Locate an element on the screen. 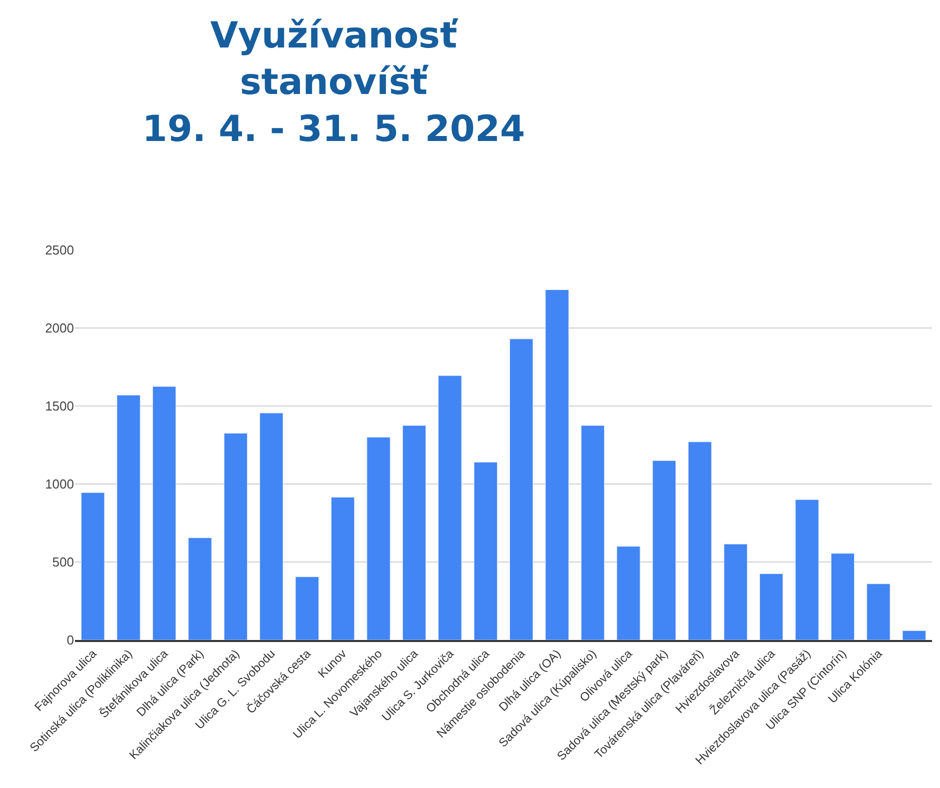 The width and height of the screenshot is (940, 788). chart-title: Využívanosť stanovíšť 19. 4. - 31. 5. 2024 is located at coordinates (334, 82).